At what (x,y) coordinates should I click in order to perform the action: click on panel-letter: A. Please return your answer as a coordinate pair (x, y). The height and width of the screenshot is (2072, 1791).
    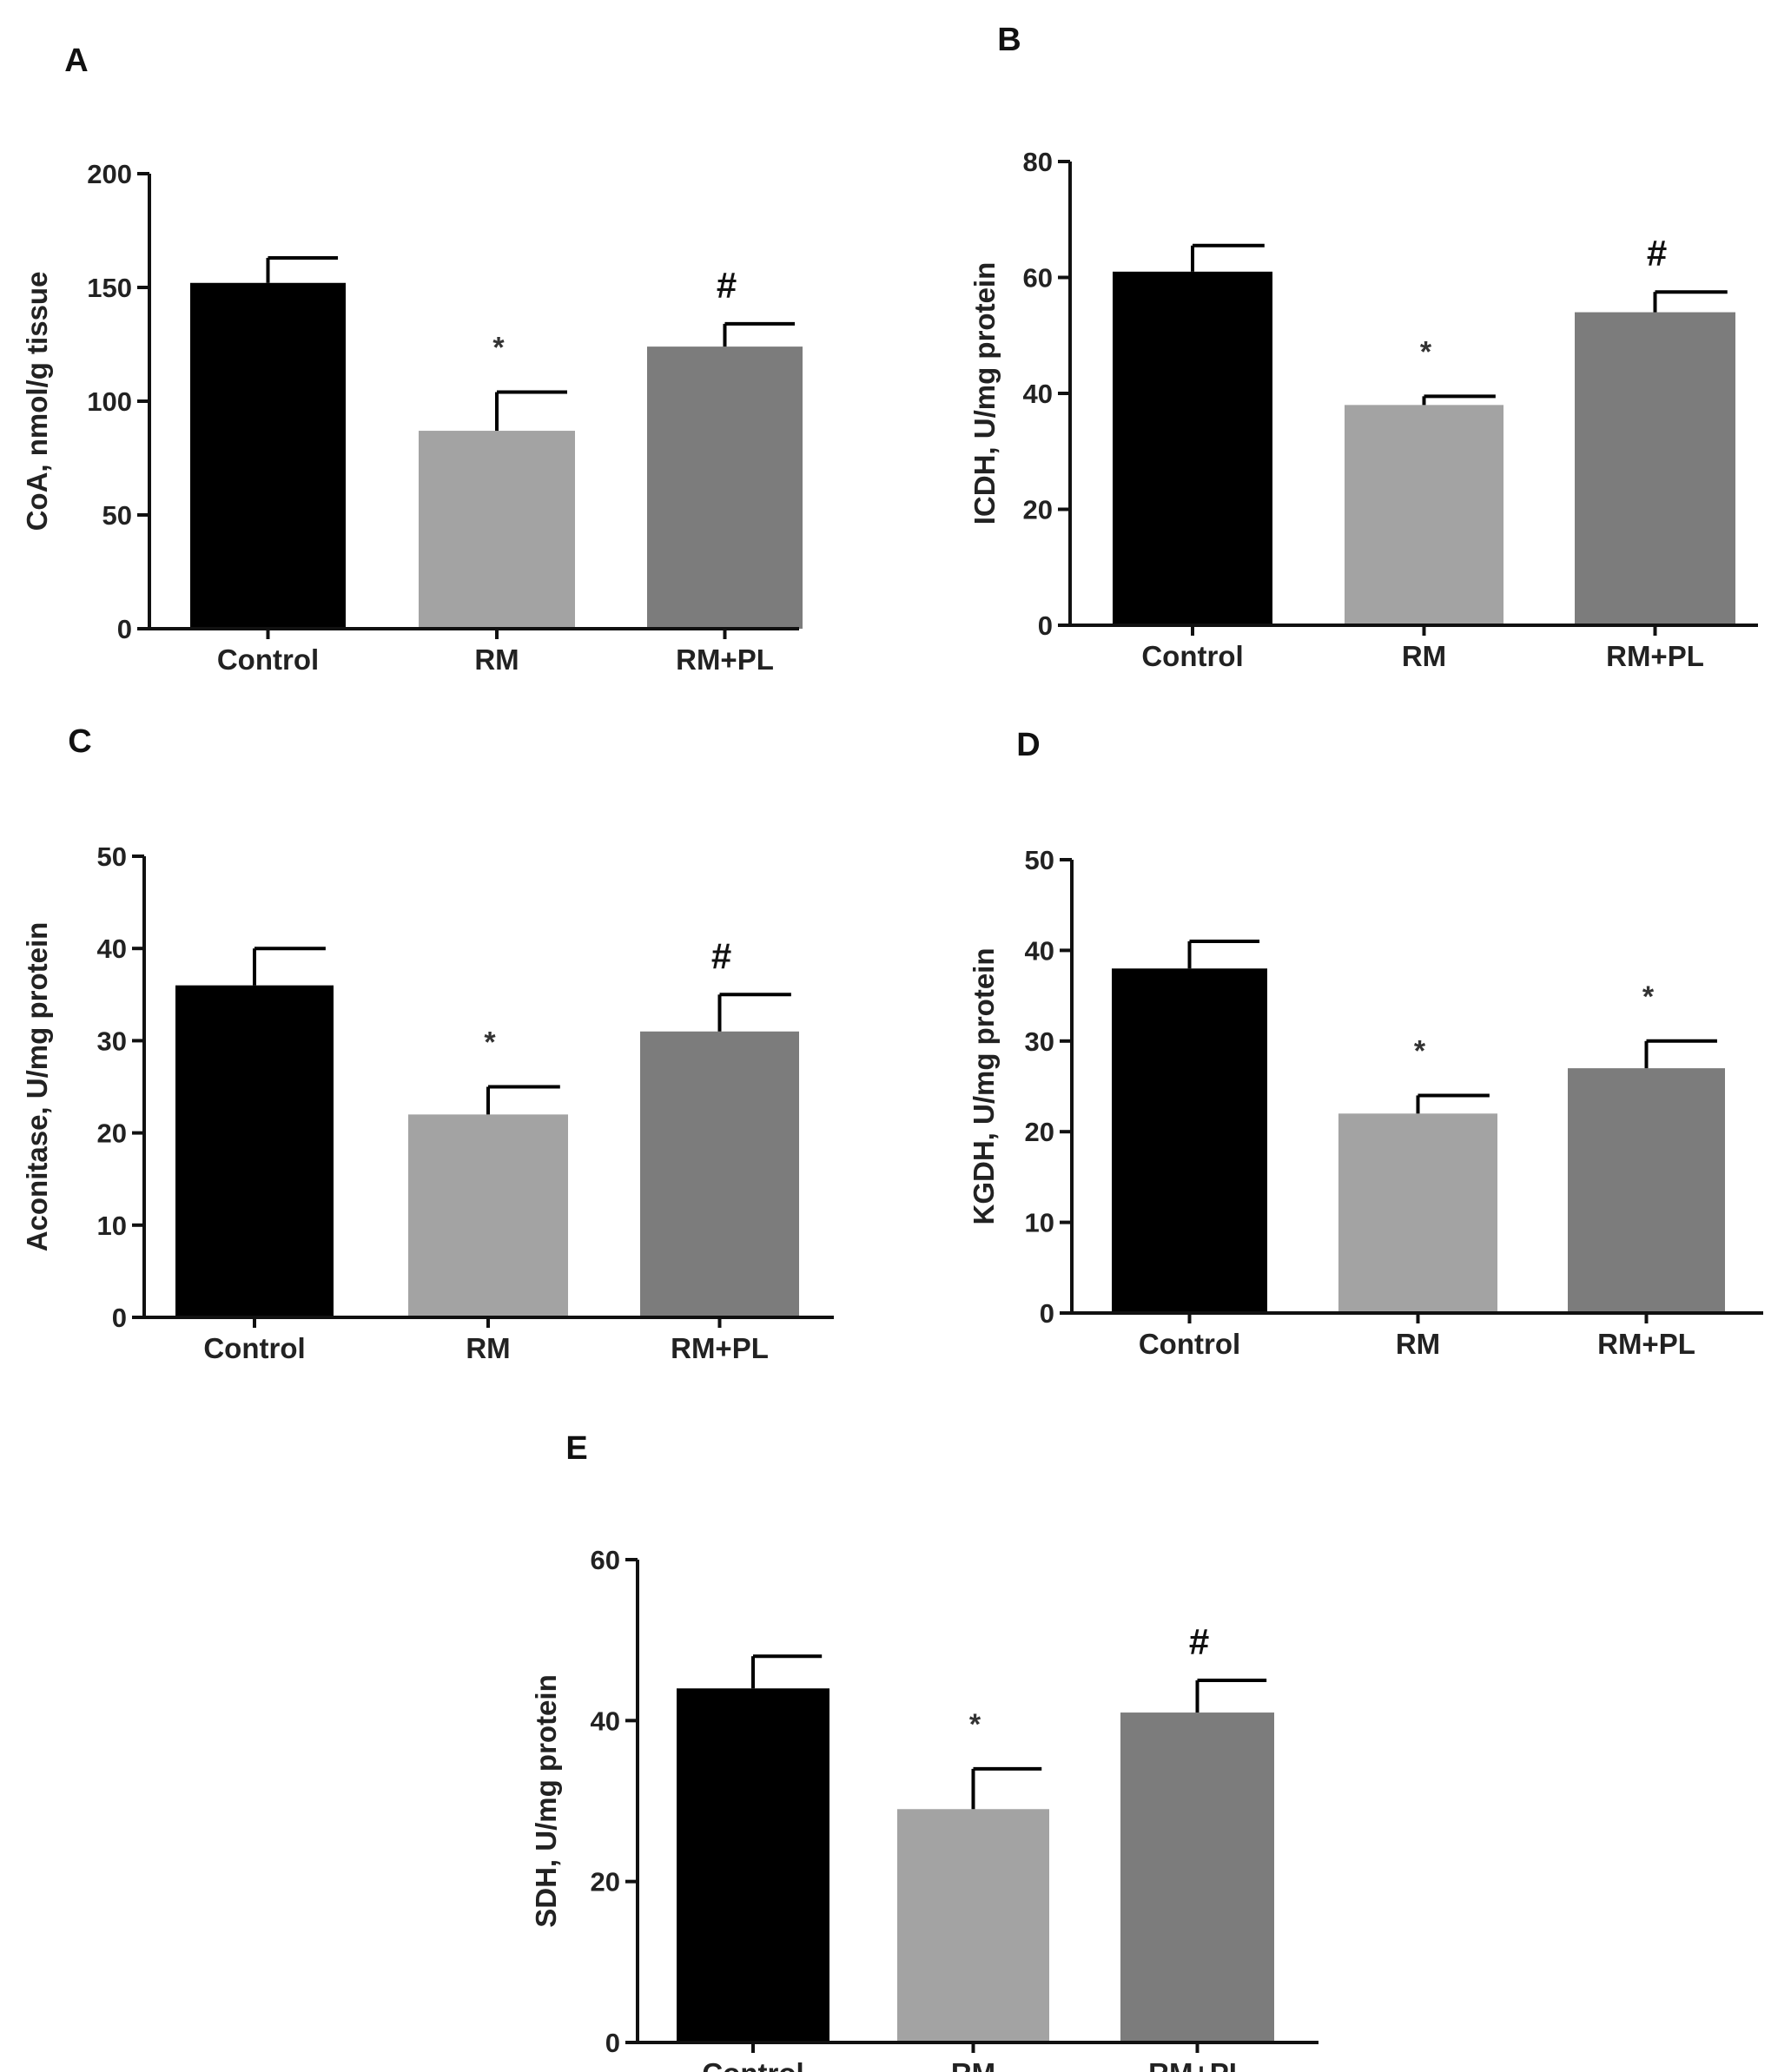
    Looking at the image, I should click on (76, 61).